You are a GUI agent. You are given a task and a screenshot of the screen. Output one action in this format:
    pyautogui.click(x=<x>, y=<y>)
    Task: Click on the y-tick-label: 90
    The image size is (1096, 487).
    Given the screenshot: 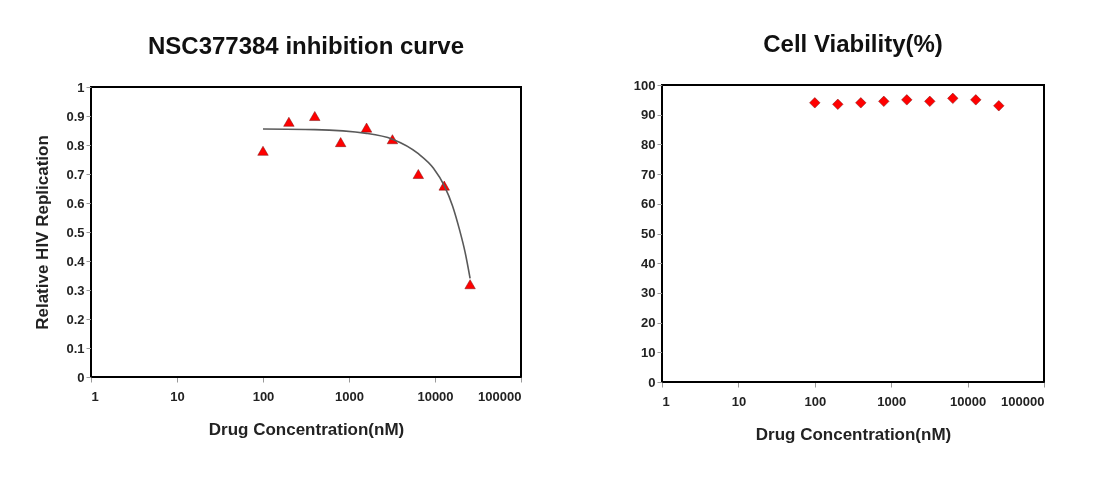 What is the action you would take?
    pyautogui.click(x=648, y=115)
    